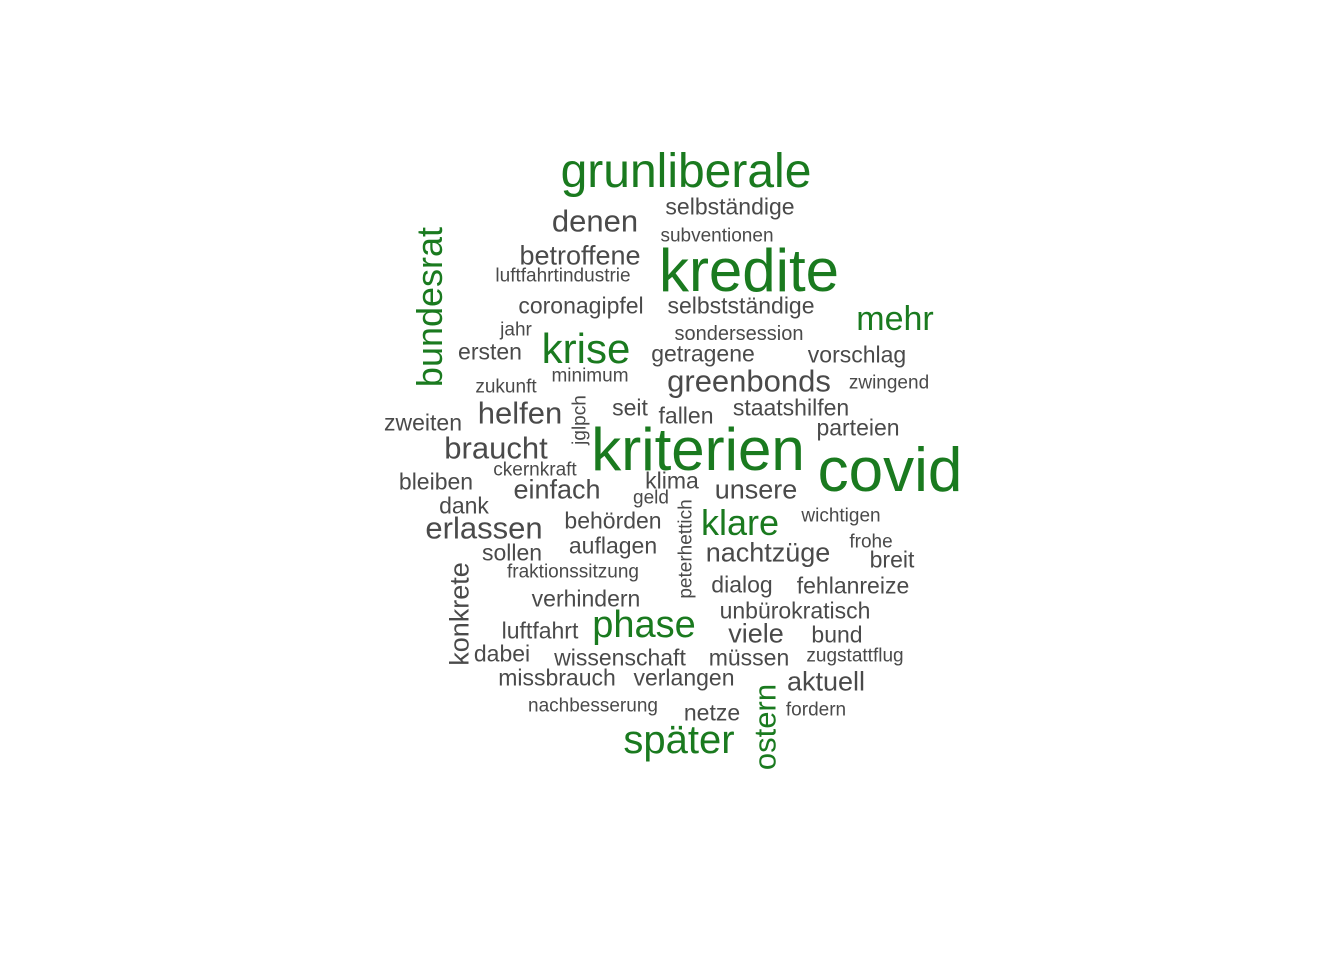 The height and width of the screenshot is (960, 1344). I want to click on word-wissenschaft: wissenschaft, so click(620, 657).